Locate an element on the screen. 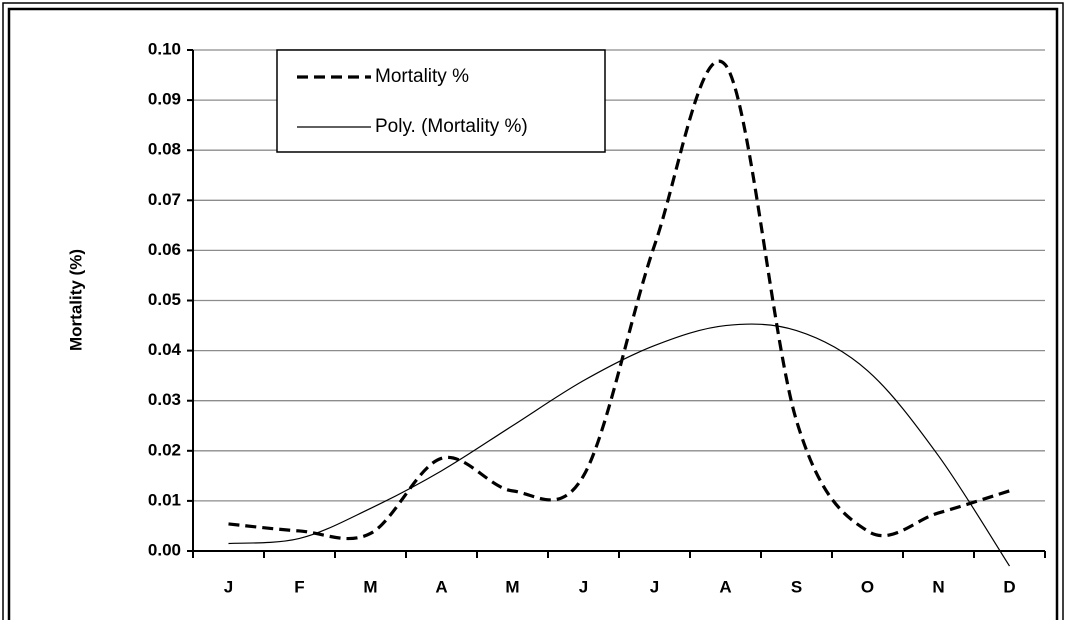  y-tick-label: 0.06 is located at coordinates (164, 249).